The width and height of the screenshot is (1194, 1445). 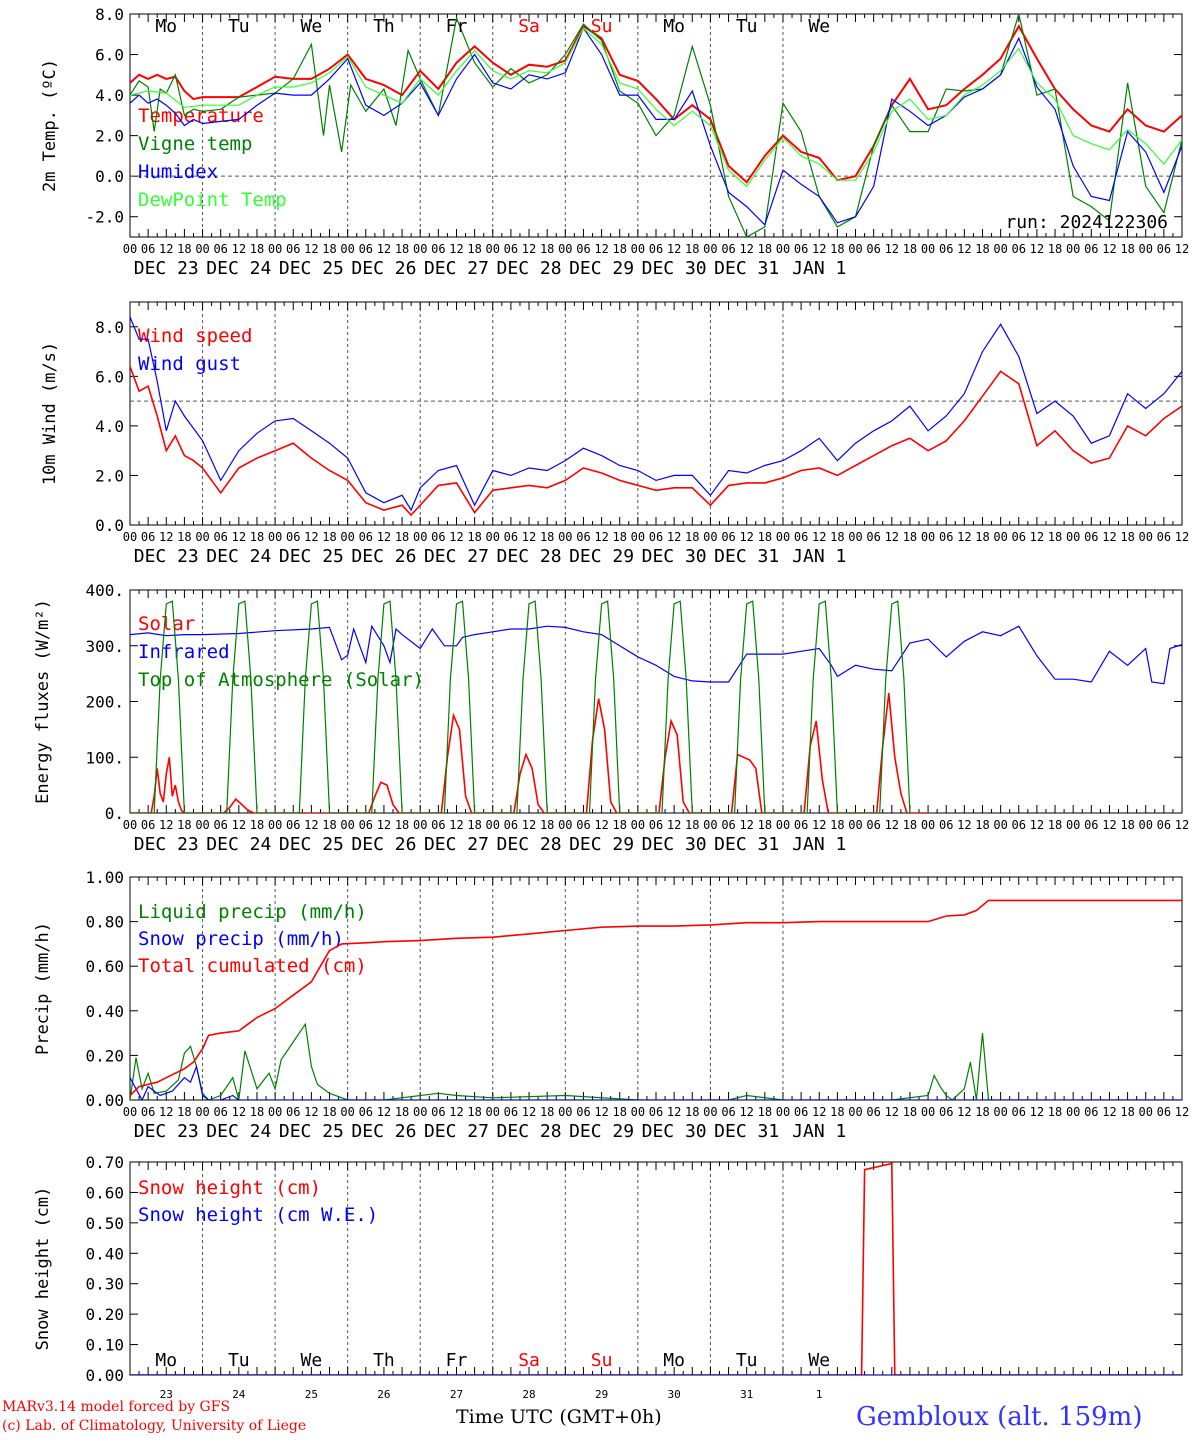 I want to click on y-tick-label: 0.20, so click(x=104, y=1314).